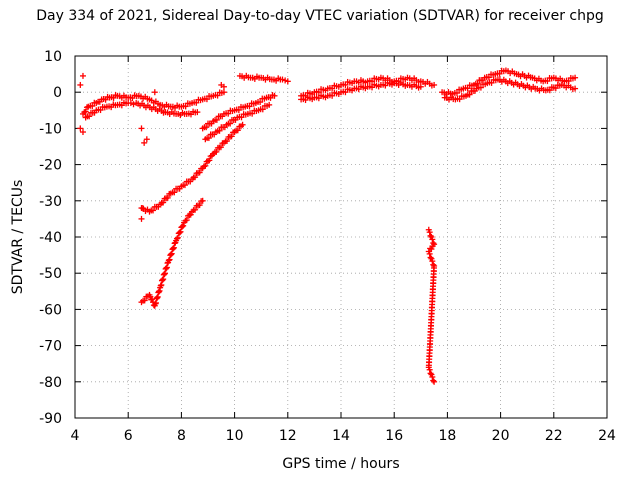 The image size is (640, 480). Describe the element at coordinates (394, 436) in the screenshot. I see `x-tick-label: 16` at that location.